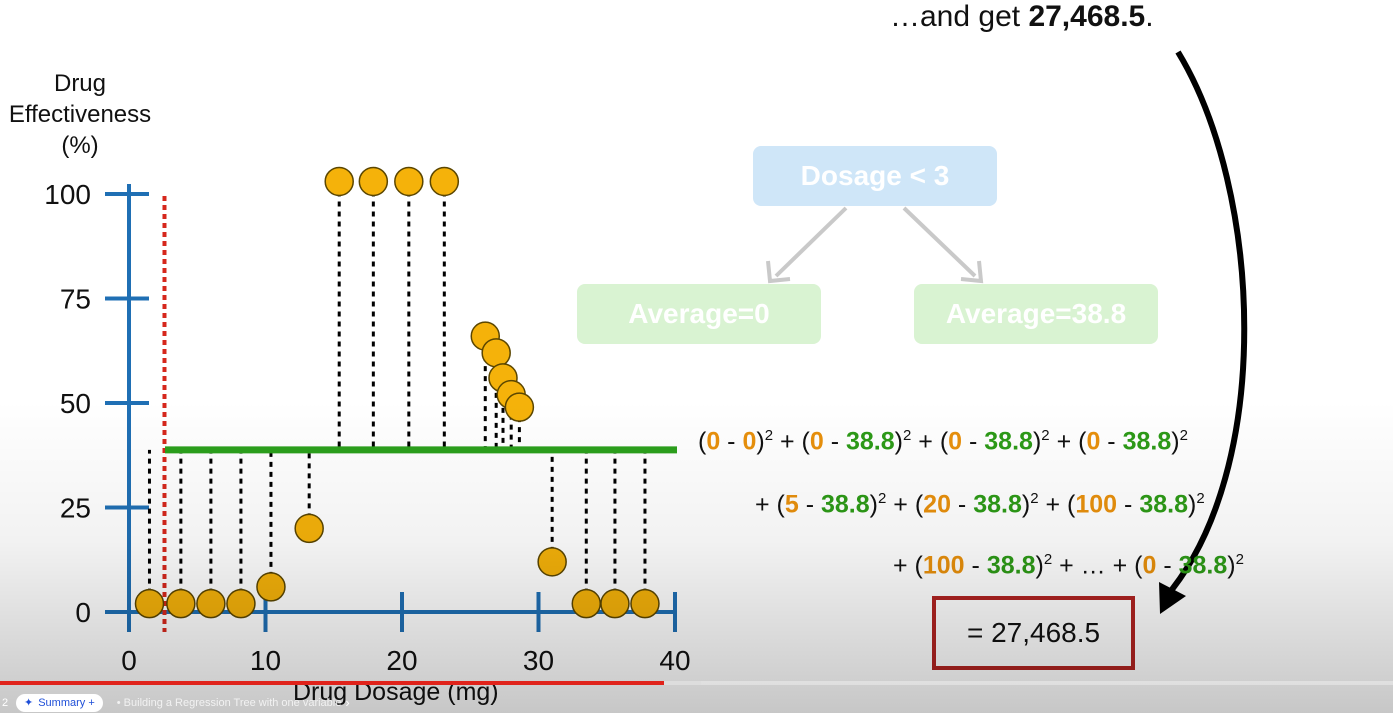 The height and width of the screenshot is (713, 1393). I want to click on summary-label: Summary +, so click(66, 702).